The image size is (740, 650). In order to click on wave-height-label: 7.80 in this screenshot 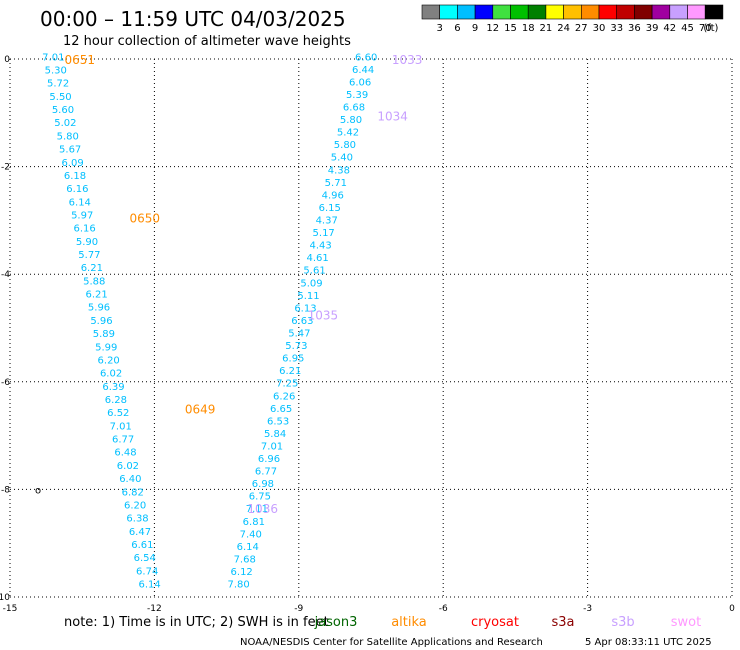, I will do `click(239, 585)`.